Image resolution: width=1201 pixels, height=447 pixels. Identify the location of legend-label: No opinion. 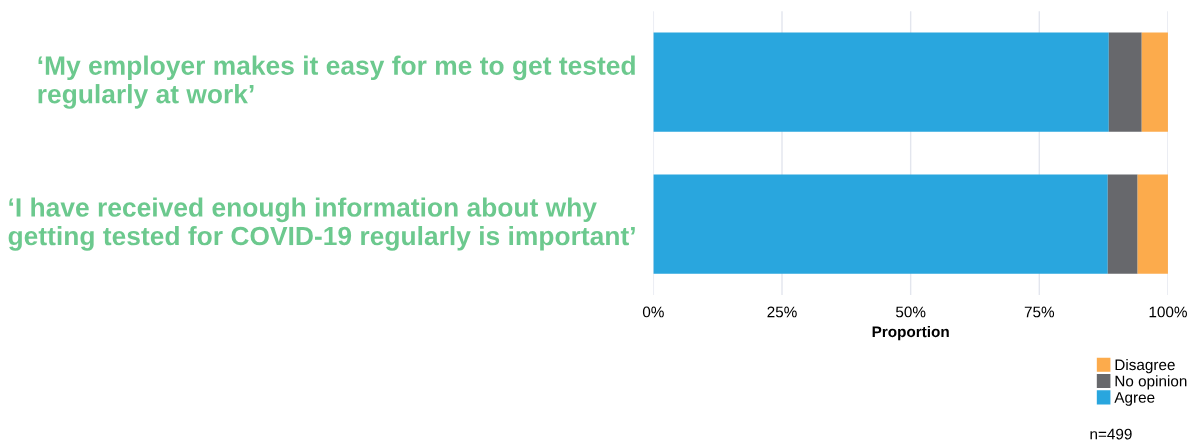
(1151, 382).